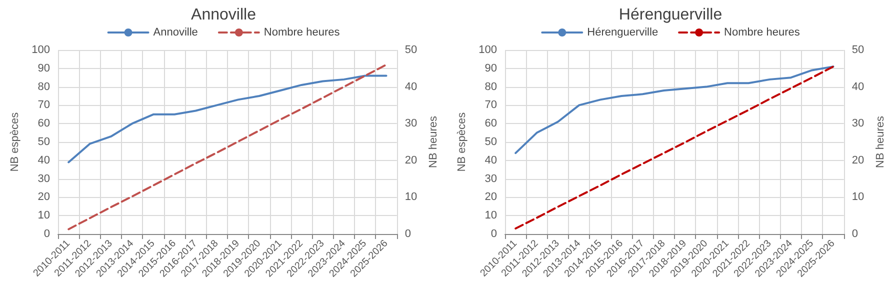  What do you see at coordinates (223, 15) in the screenshot?
I see `chart-title: Annoville` at bounding box center [223, 15].